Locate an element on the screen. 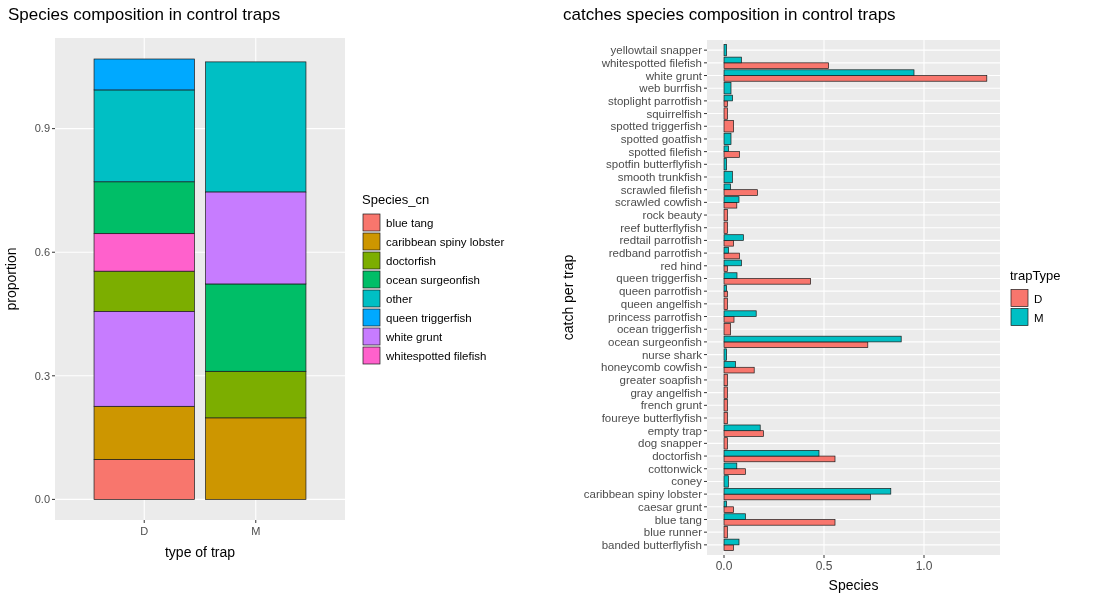 The height and width of the screenshot is (596, 1095). y-tick-label: spotted triggerfish is located at coordinates (656, 126).